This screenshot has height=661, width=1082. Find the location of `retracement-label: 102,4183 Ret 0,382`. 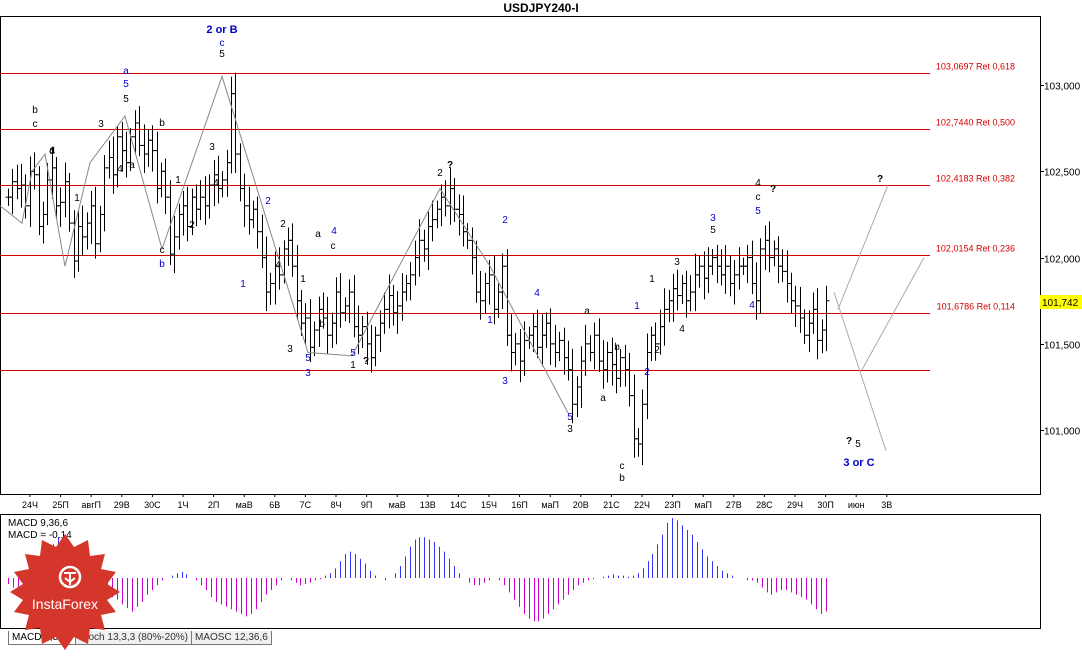

retracement-label: 102,4183 Ret 0,382 is located at coordinates (975, 179).